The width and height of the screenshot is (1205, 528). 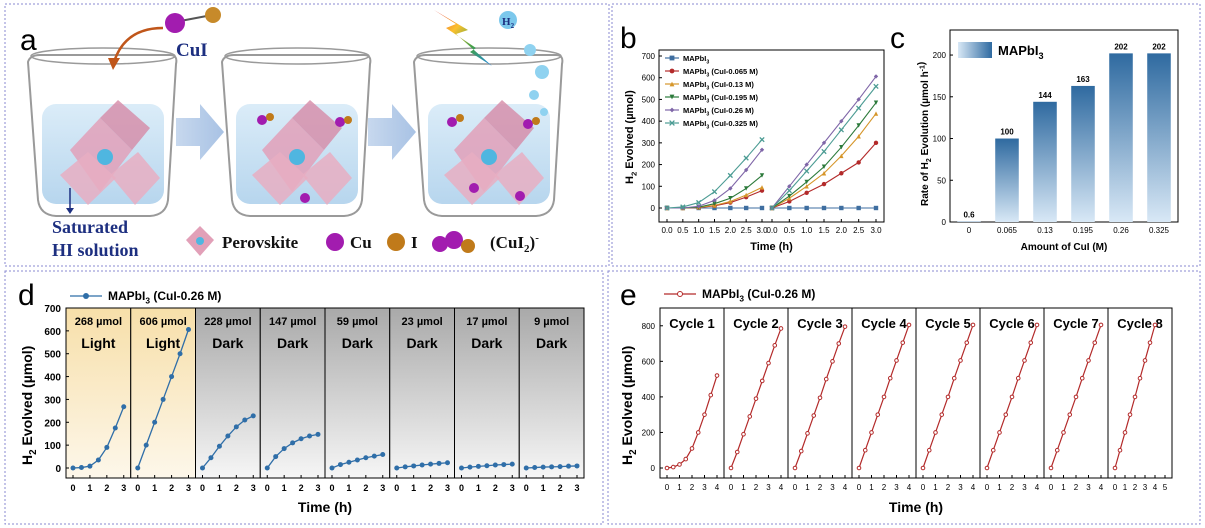 I want to click on y-tick-label-b: 200, so click(x=649, y=165).